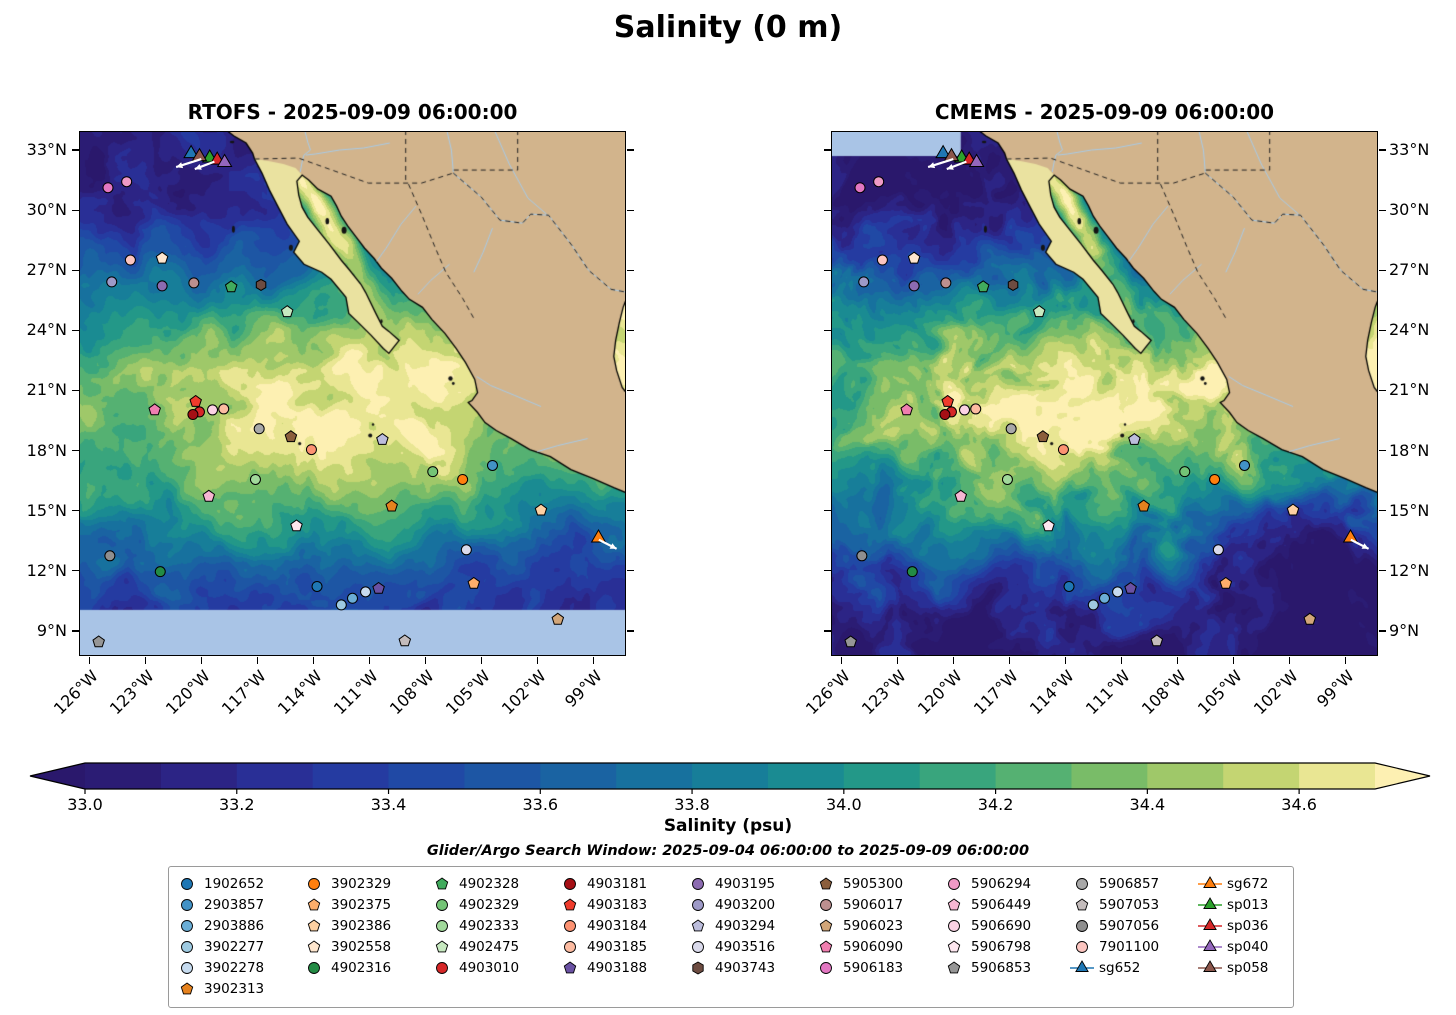  What do you see at coordinates (1129, 904) in the screenshot?
I see `legend-label: 5907053` at bounding box center [1129, 904].